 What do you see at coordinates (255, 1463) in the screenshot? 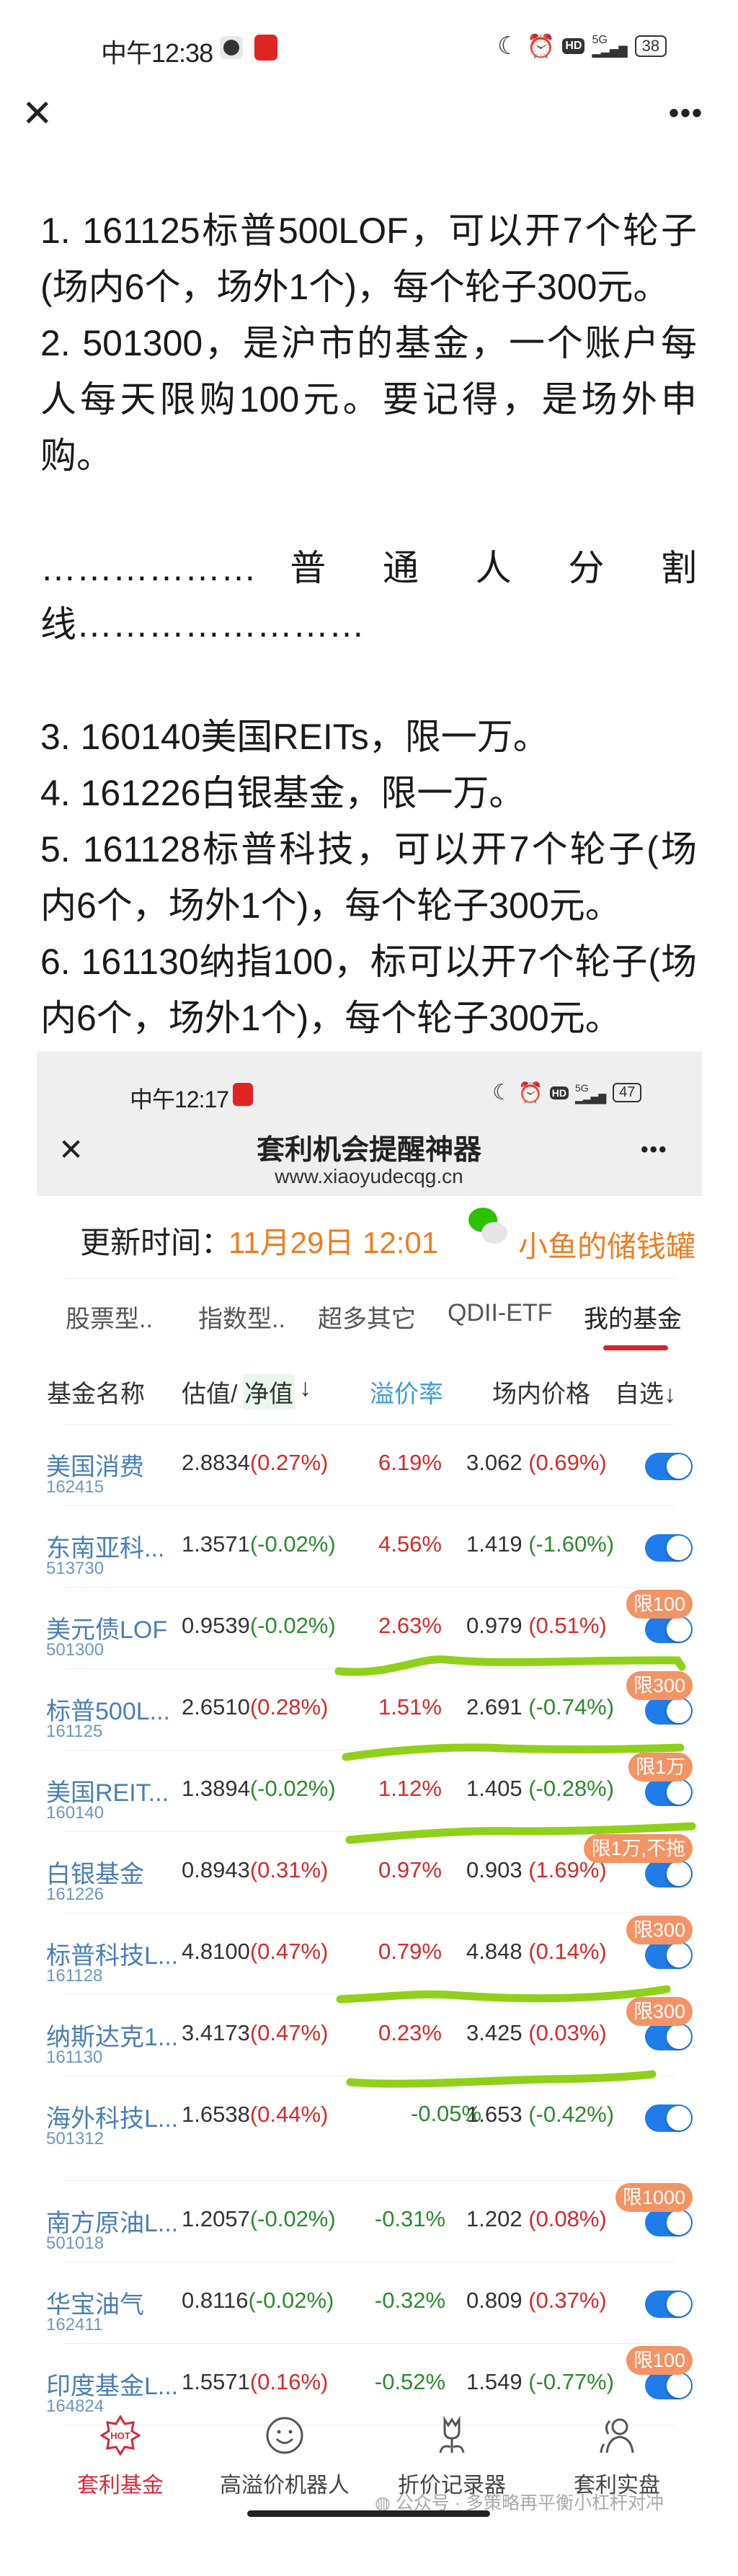
I see `estimate-value: 2.8834(0.27%)` at bounding box center [255, 1463].